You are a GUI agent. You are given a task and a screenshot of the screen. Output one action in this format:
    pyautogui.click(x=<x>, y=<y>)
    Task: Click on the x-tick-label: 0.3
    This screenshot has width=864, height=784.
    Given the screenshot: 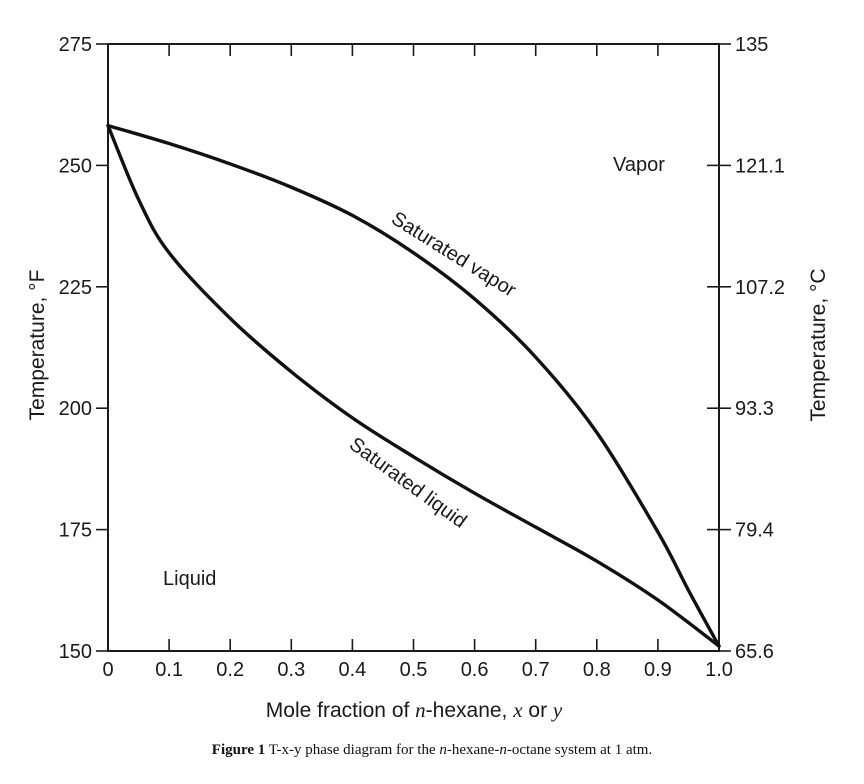 What is the action you would take?
    pyautogui.click(x=291, y=670)
    